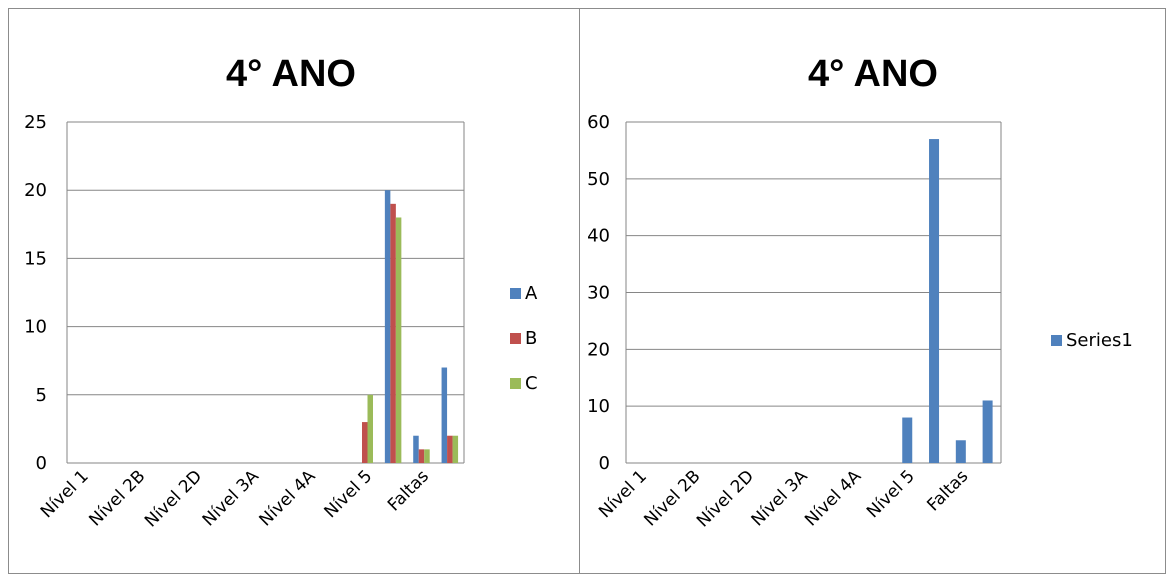 This screenshot has height=577, width=1174. Describe the element at coordinates (598, 179) in the screenshot. I see `y-tick-label: 50` at that location.